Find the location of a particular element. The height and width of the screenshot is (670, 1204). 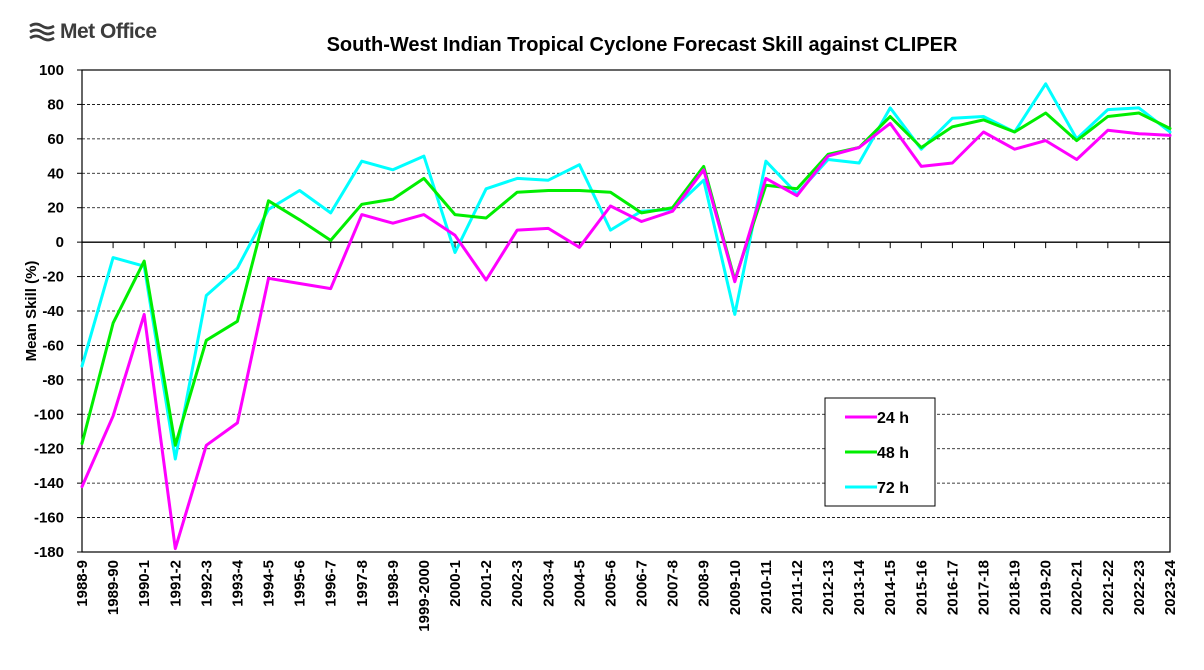

x-tick-label: 1996-7 is located at coordinates (331, 583).